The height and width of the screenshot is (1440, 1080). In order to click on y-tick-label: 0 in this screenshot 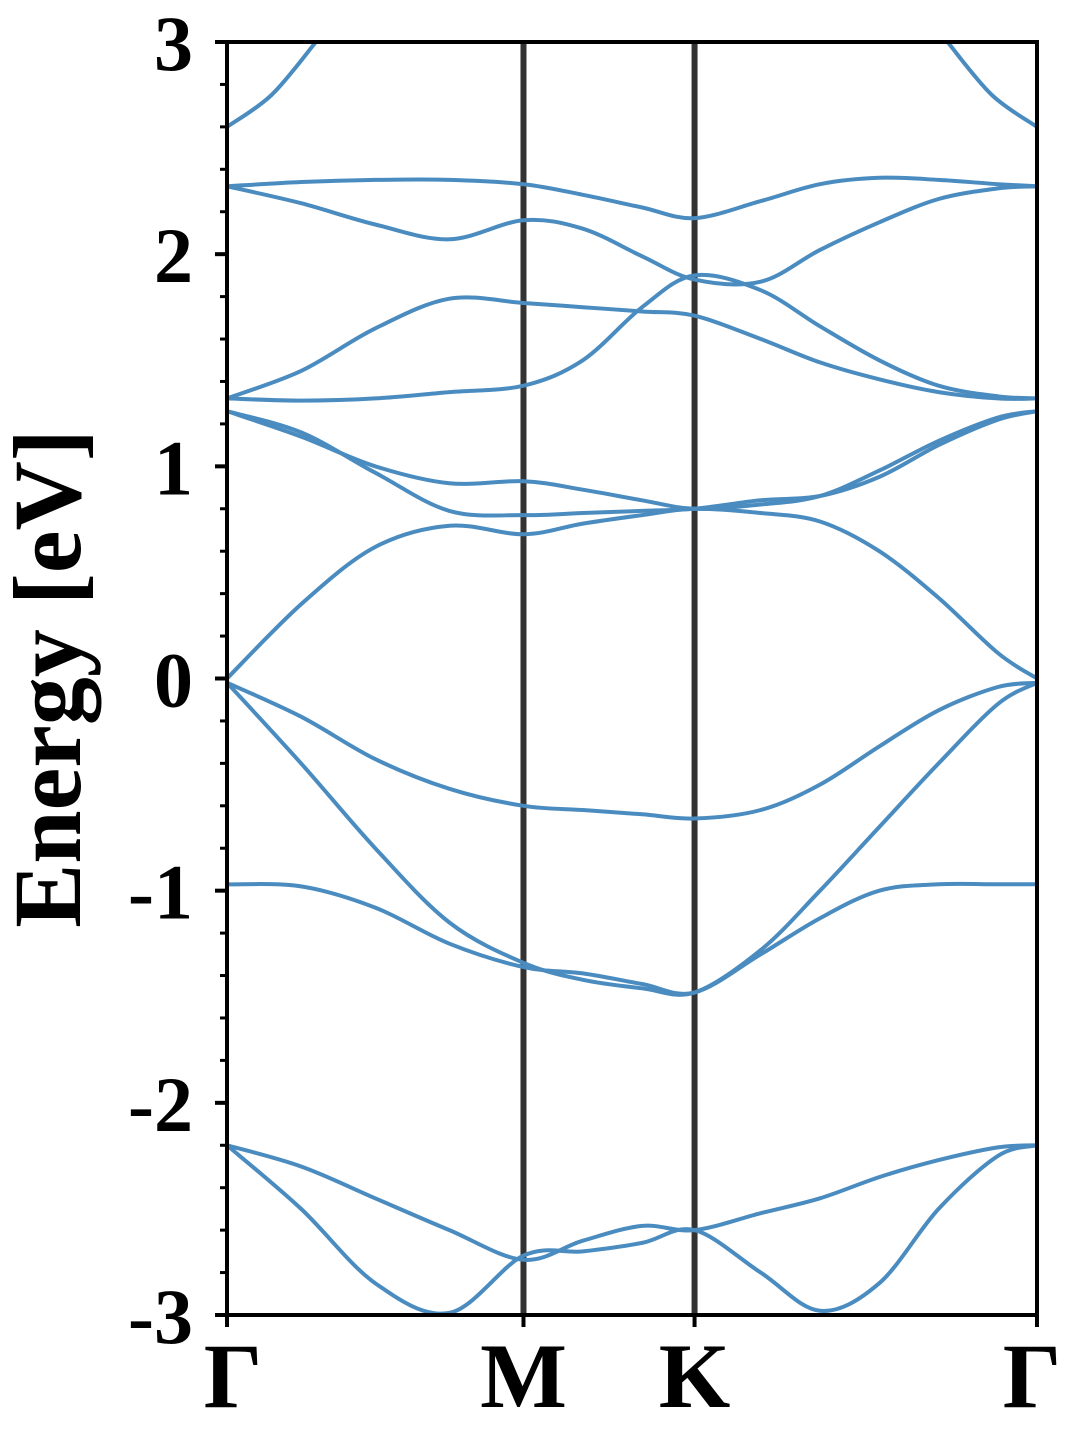, I will do `click(173, 680)`.